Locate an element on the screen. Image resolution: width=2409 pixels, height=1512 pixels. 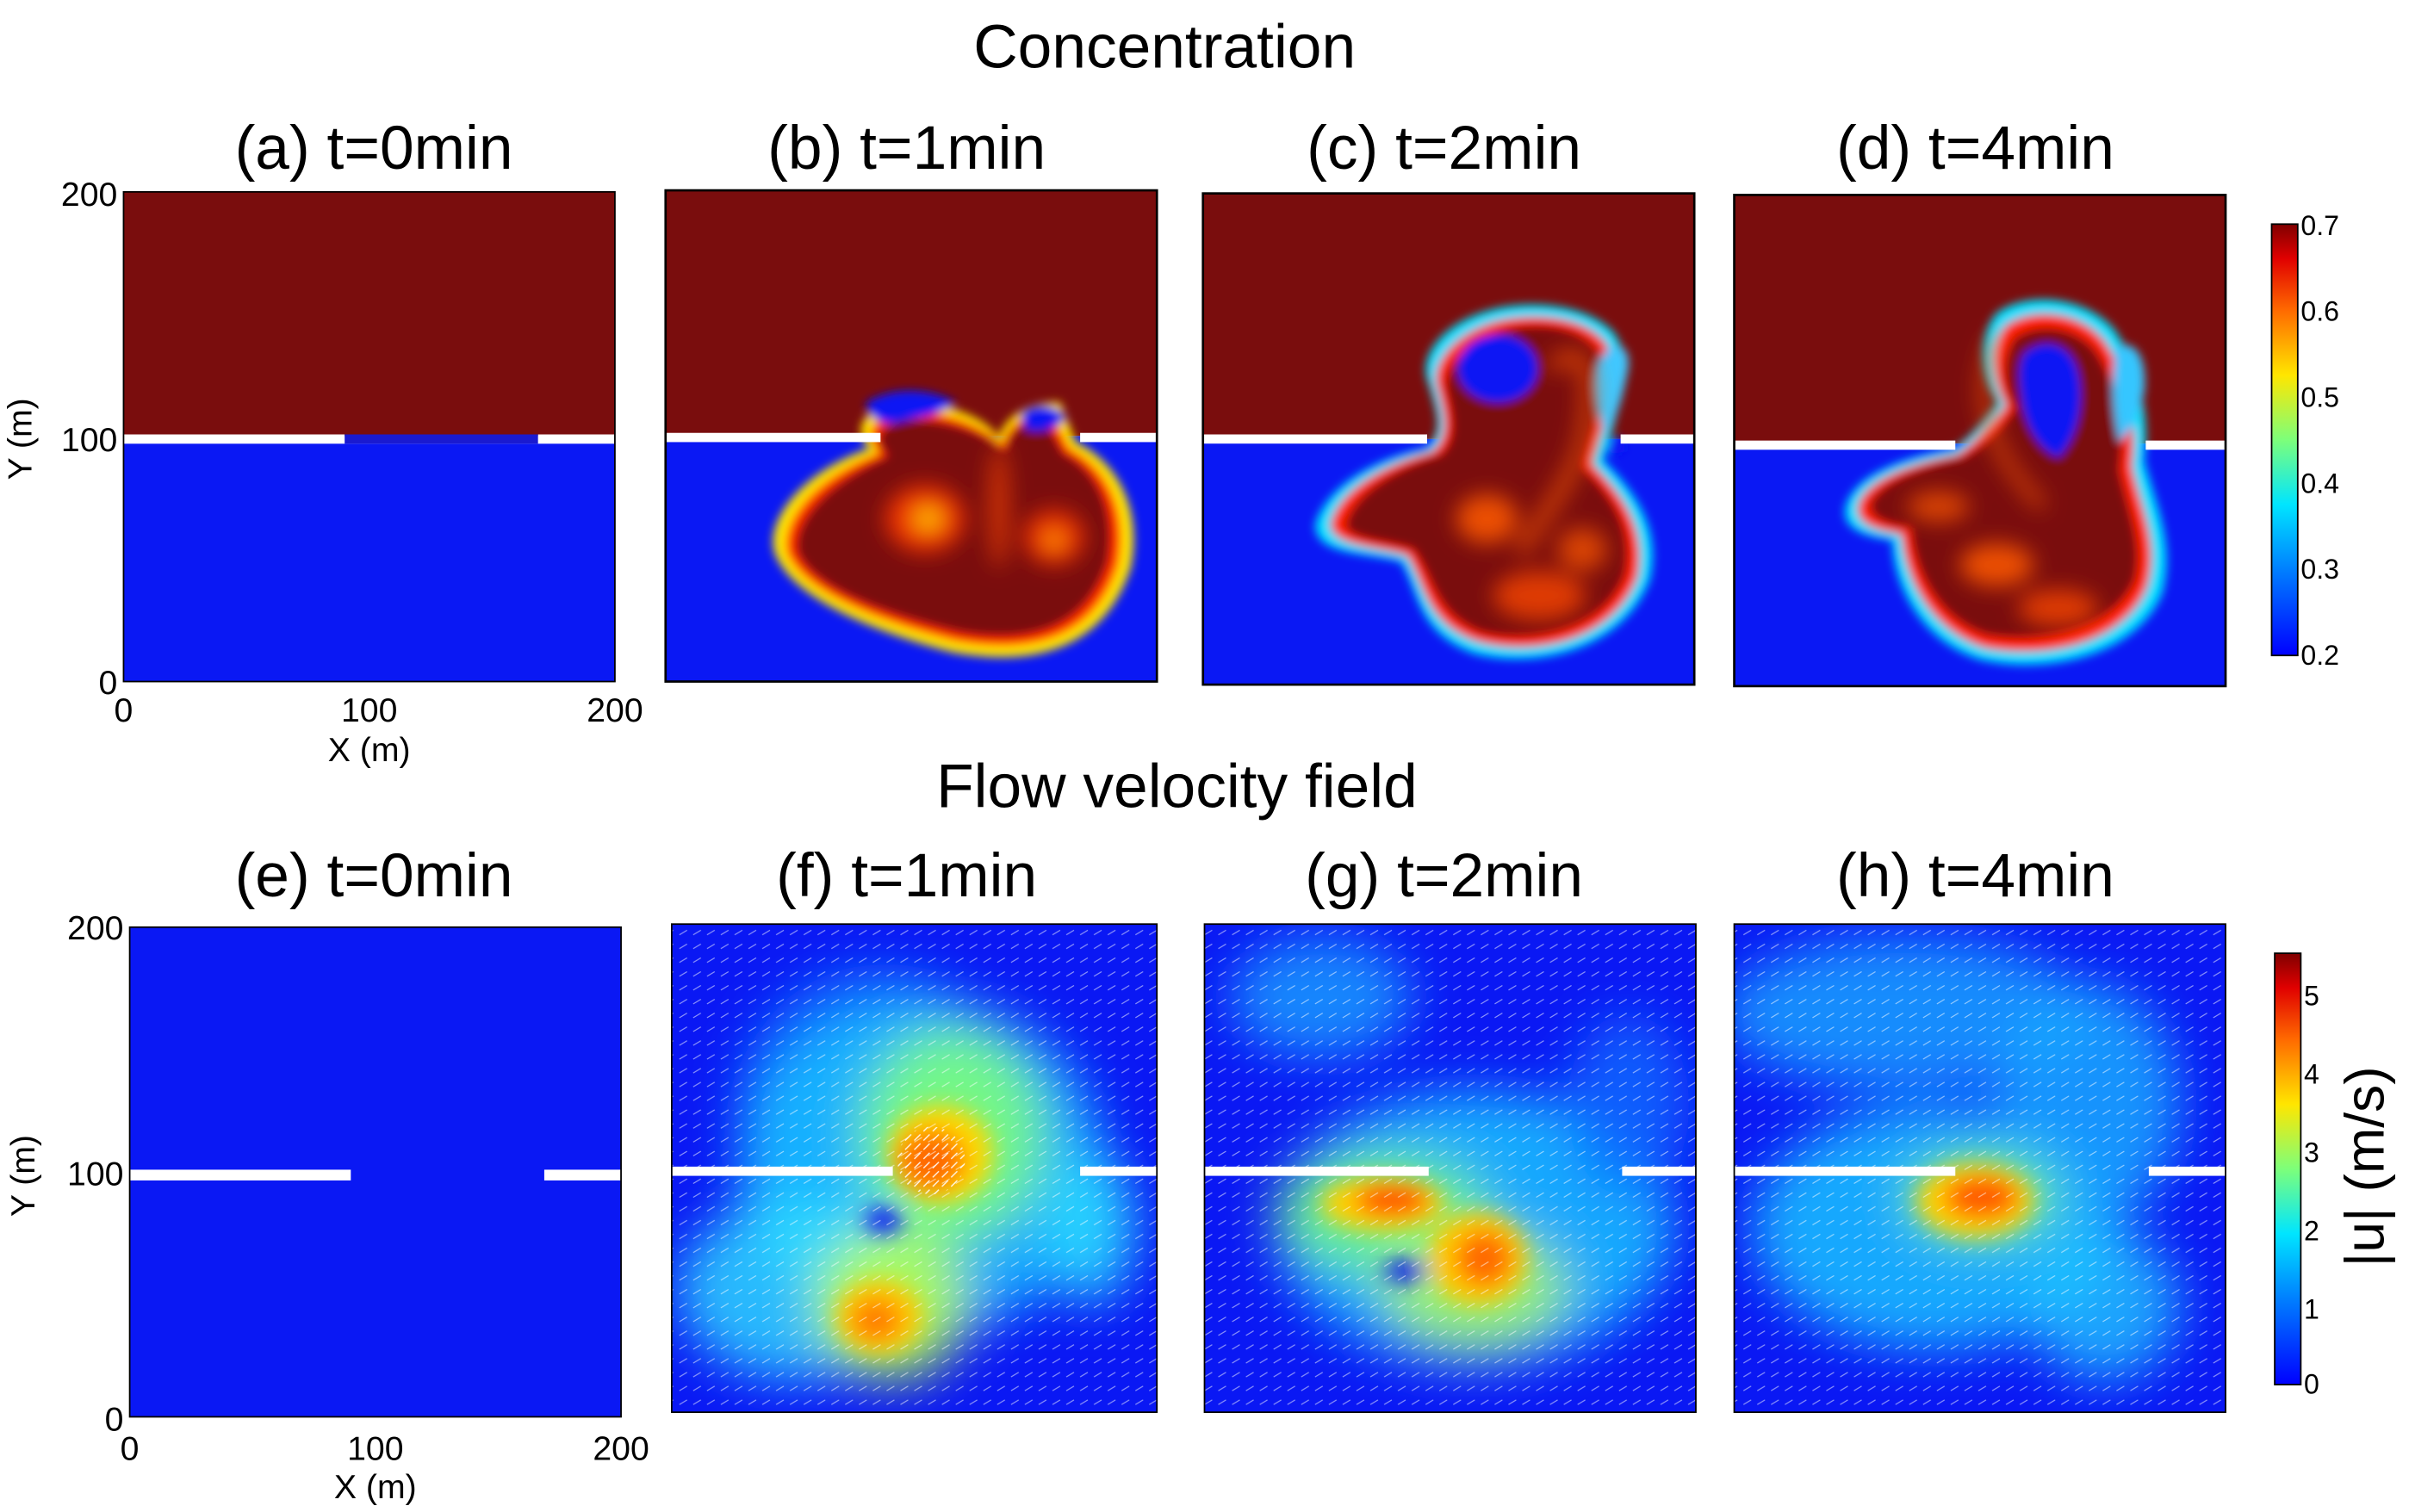
panel-e-ylabel: Y (m) is located at coordinates (23, 1176).